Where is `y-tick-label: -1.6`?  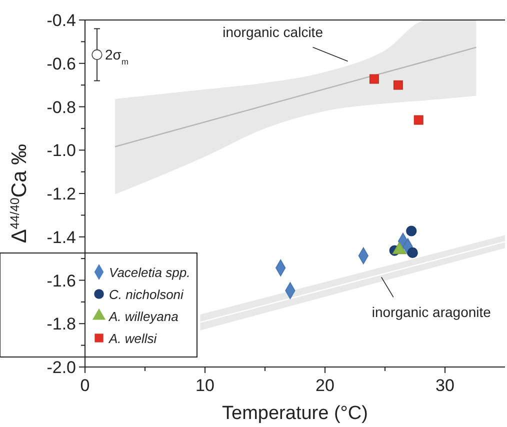 y-tick-label: -1.6 is located at coordinates (61, 280).